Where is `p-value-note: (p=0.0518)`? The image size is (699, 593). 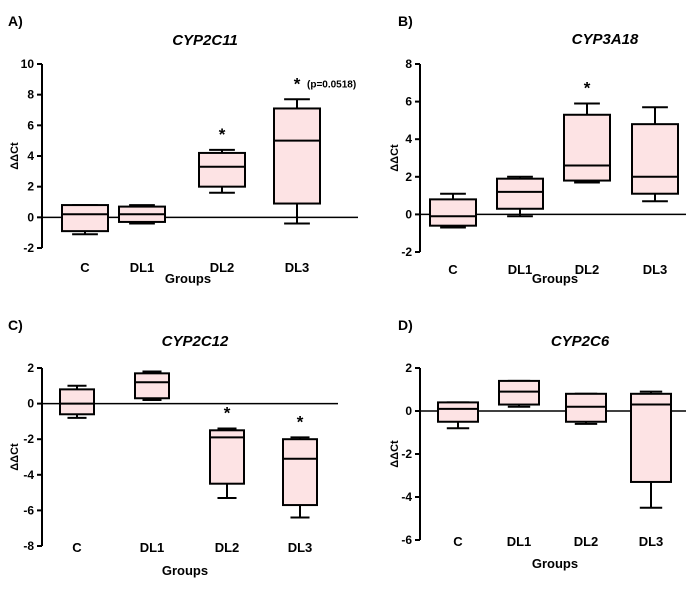
p-value-note: (p=0.0518) is located at coordinates (331, 84).